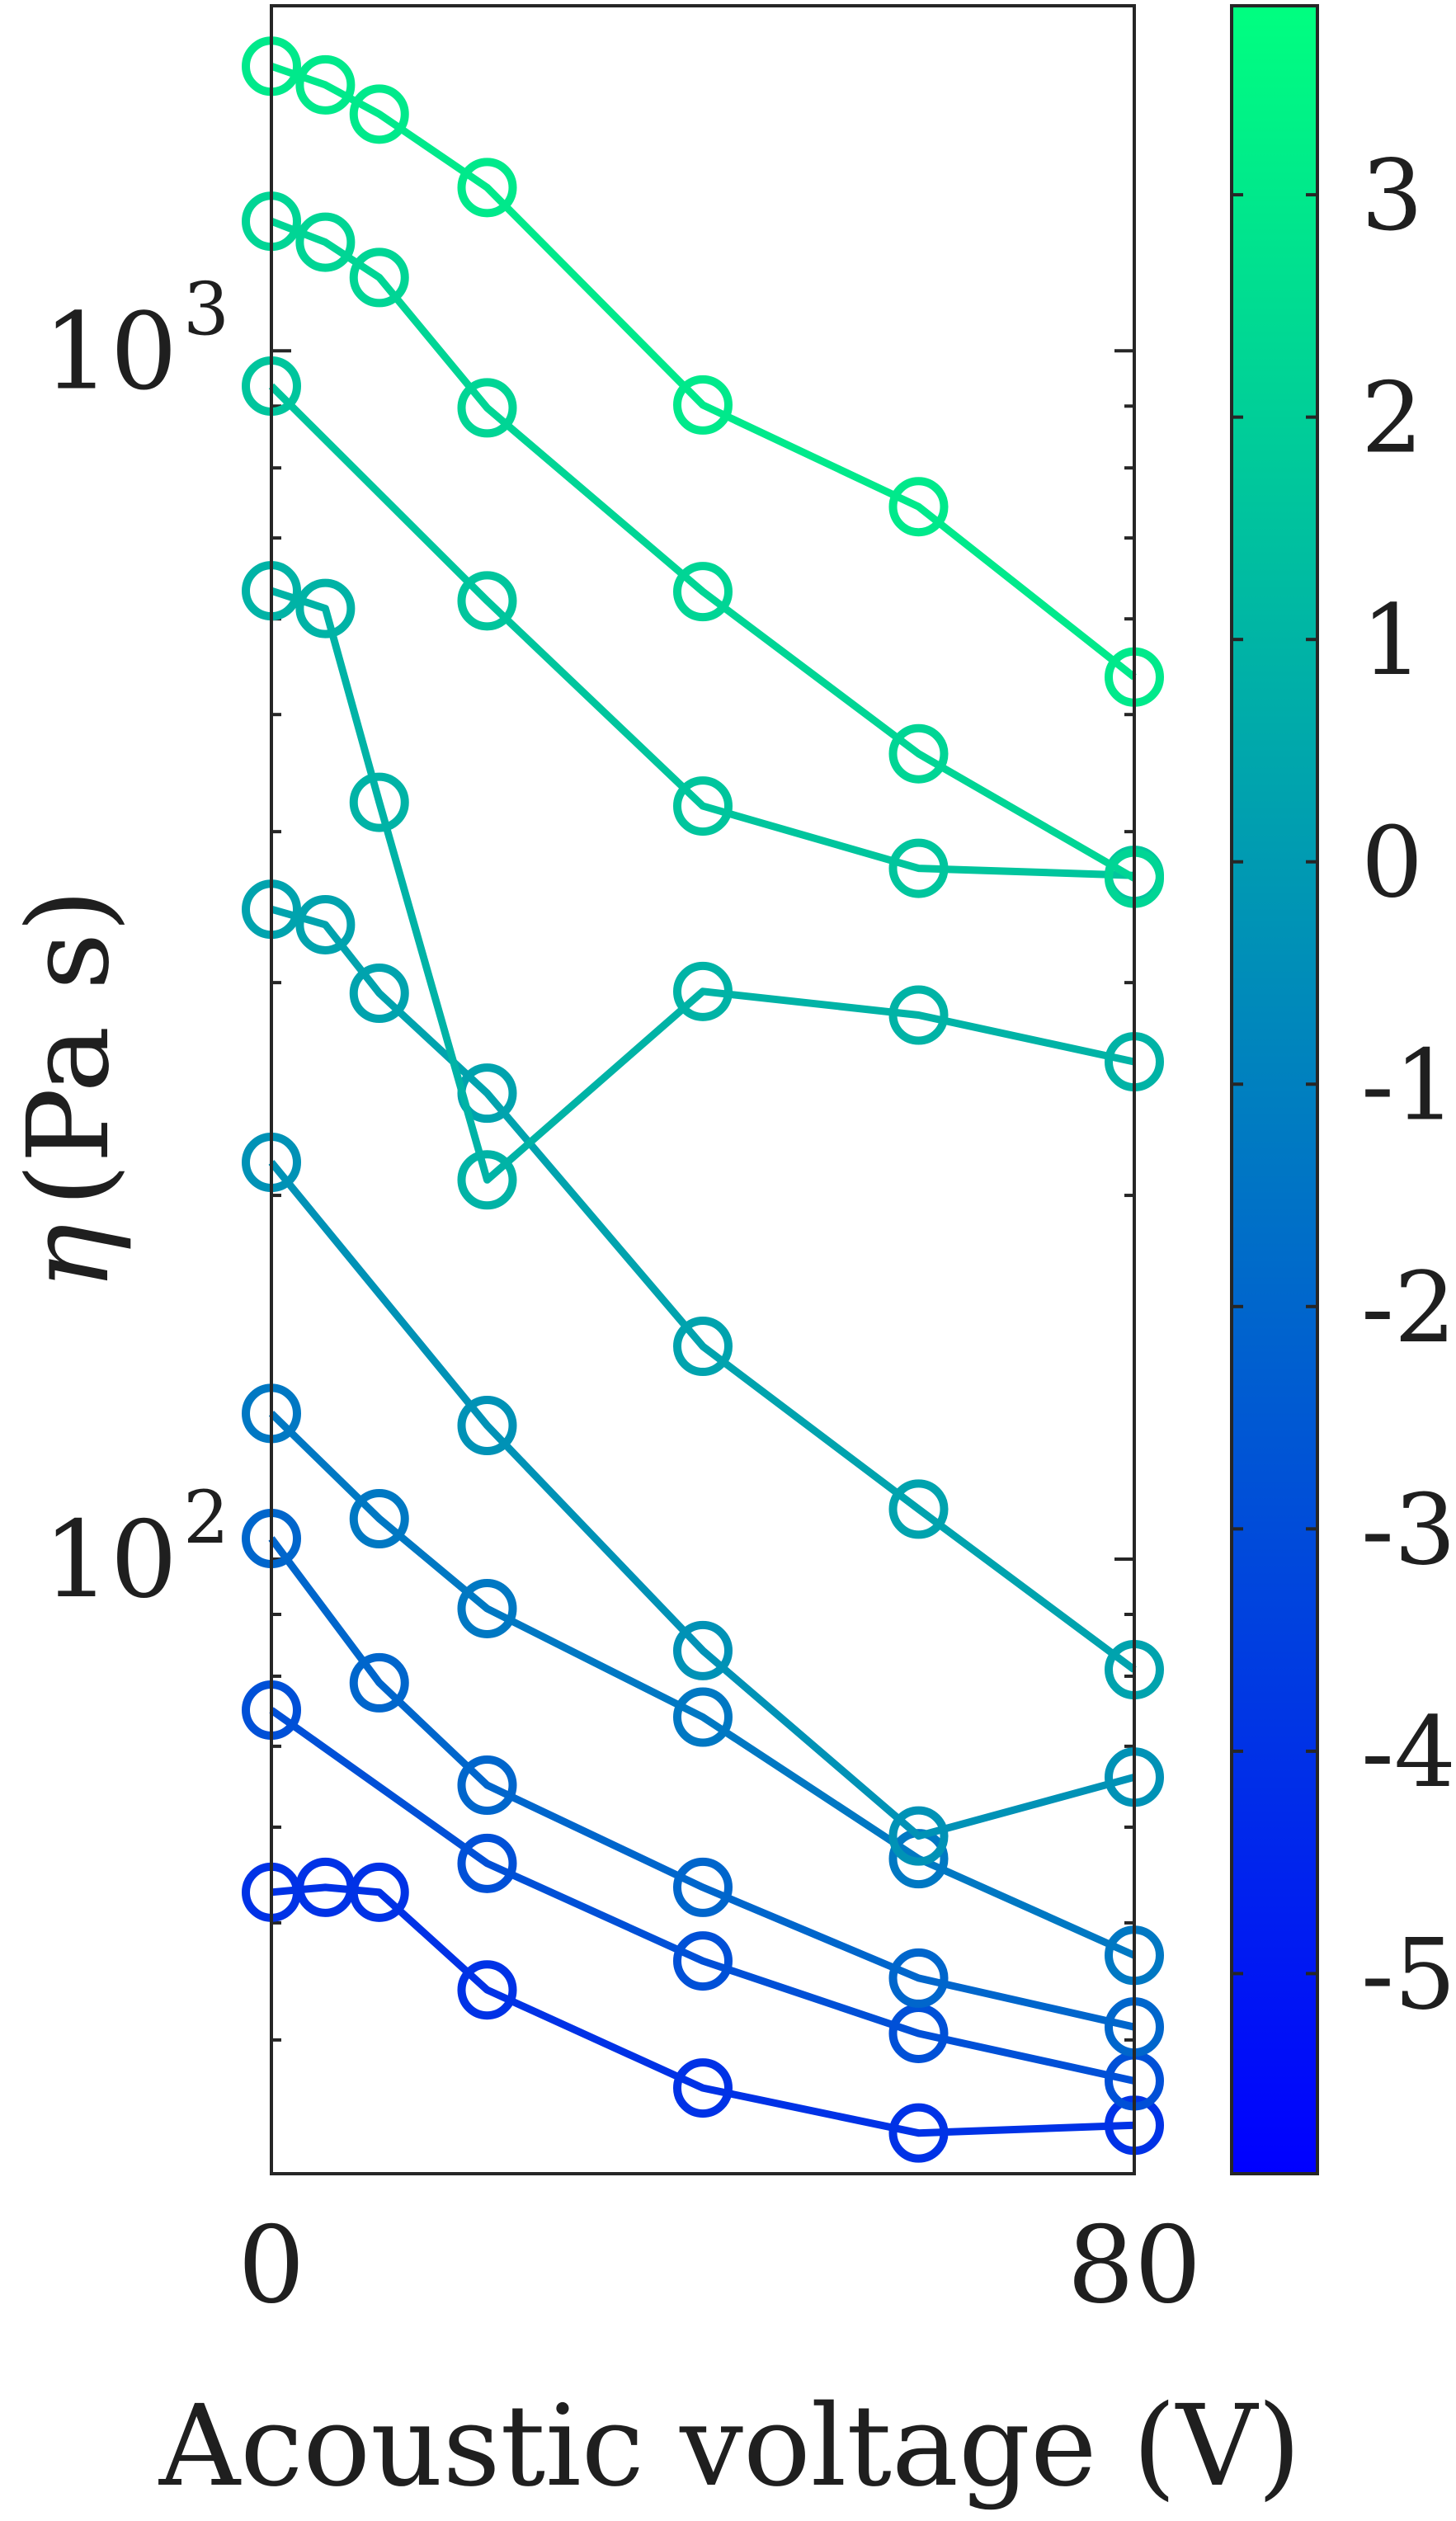  I want to click on colorbar-tick-label: -3, so click(1408, 1530).